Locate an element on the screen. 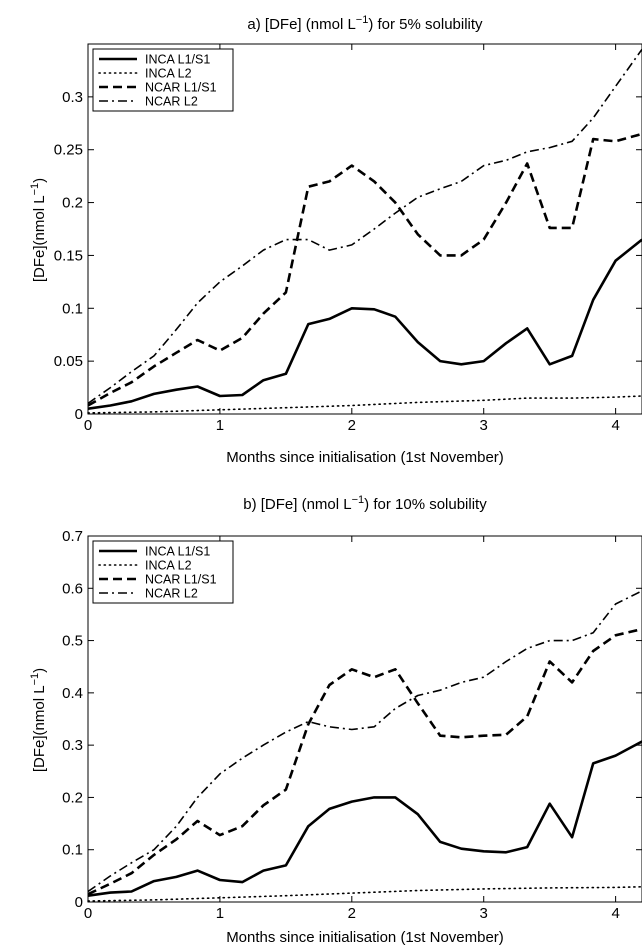  chart-title: b) [DFe] (nmol L−1) for 10% solubility is located at coordinates (365, 503).